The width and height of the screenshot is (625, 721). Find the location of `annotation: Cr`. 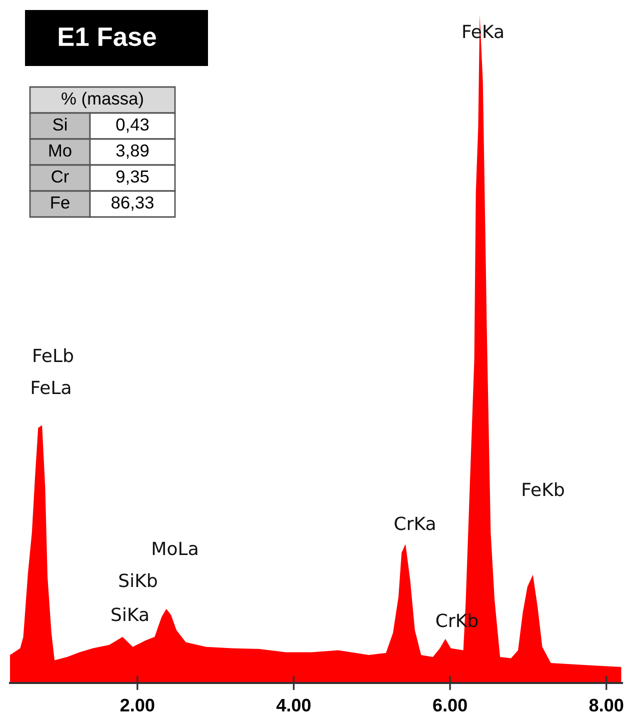

annotation: Cr is located at coordinates (60, 176).